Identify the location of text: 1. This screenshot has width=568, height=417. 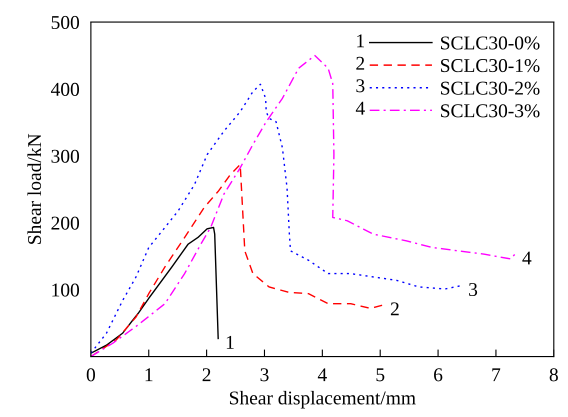
(360, 41).